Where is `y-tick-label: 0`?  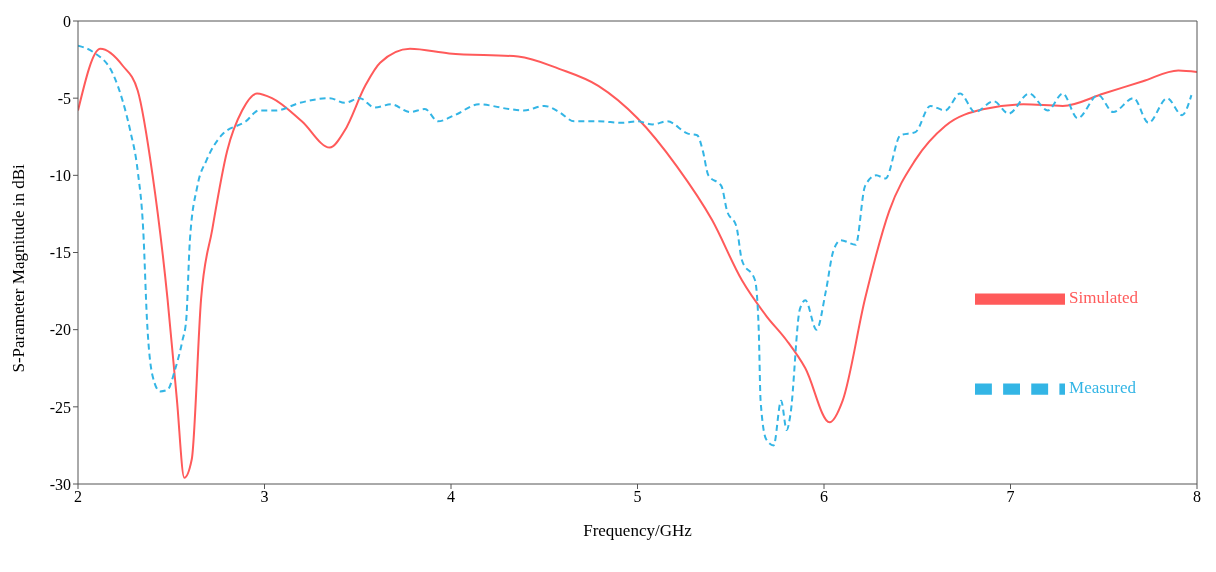 y-tick-label: 0 is located at coordinates (67, 21).